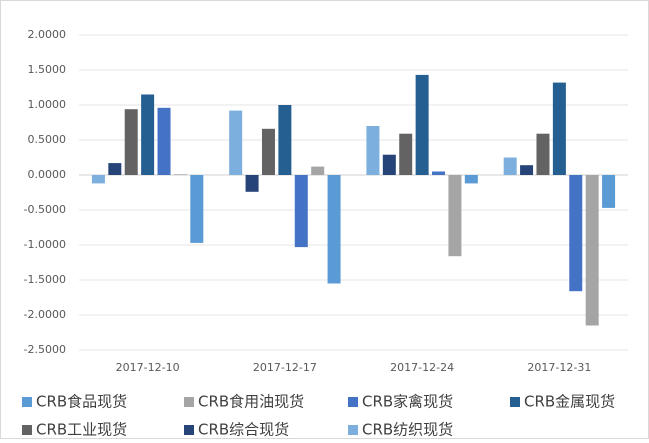 Image resolution: width=649 pixels, height=443 pixels. I want to click on y-tick-label: -0.5000, so click(45, 209).